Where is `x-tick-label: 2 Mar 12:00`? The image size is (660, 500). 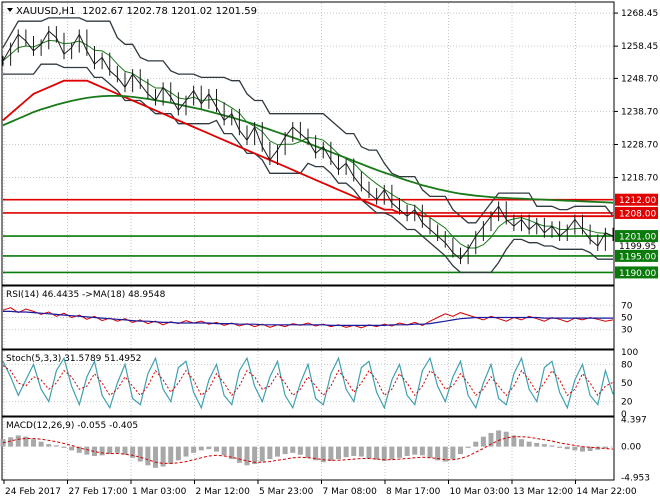 x-tick-label: 2 Mar 12:00 is located at coordinates (223, 492).